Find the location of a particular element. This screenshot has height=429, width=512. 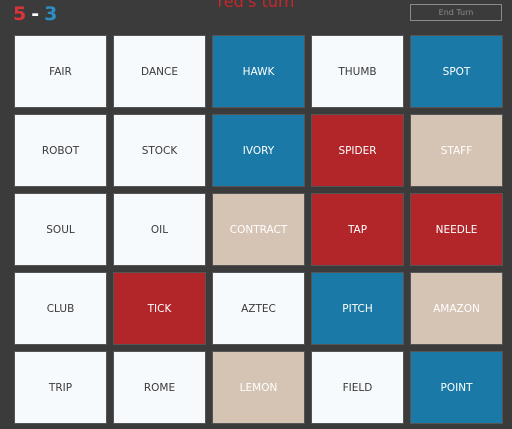

card: STOCK is located at coordinates (159, 150).